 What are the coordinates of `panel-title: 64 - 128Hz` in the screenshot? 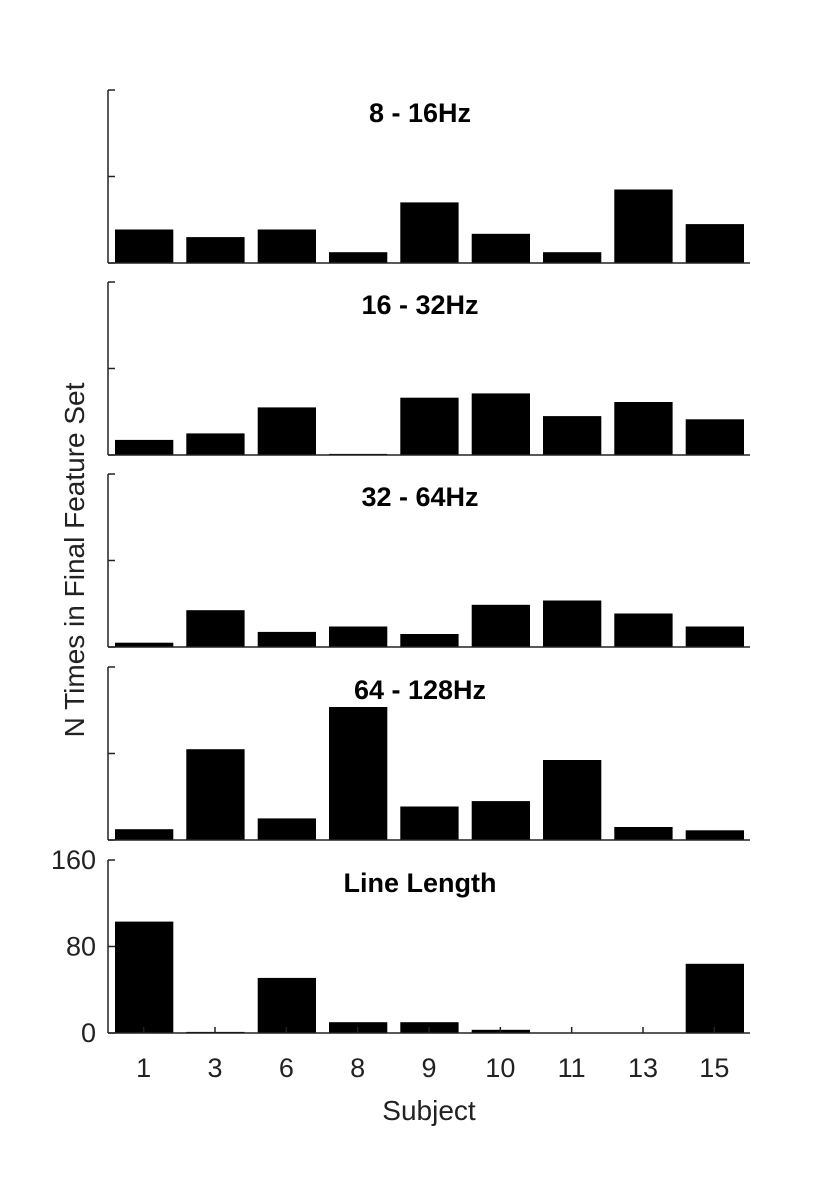 It's located at (420, 690).